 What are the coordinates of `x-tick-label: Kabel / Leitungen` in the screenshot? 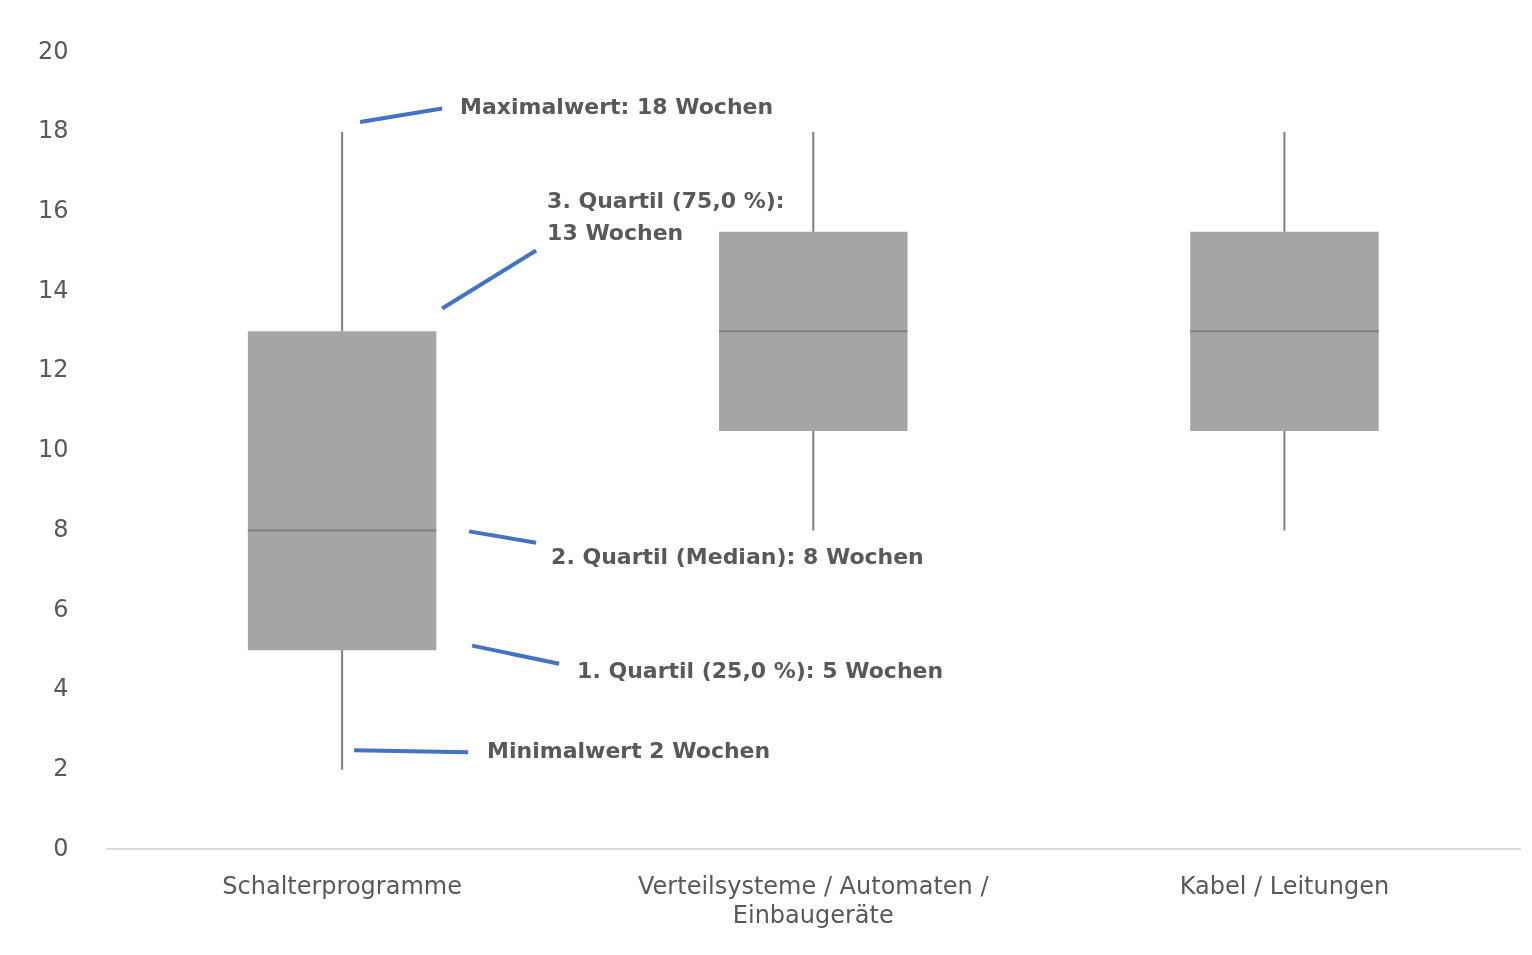 It's located at (1284, 886).